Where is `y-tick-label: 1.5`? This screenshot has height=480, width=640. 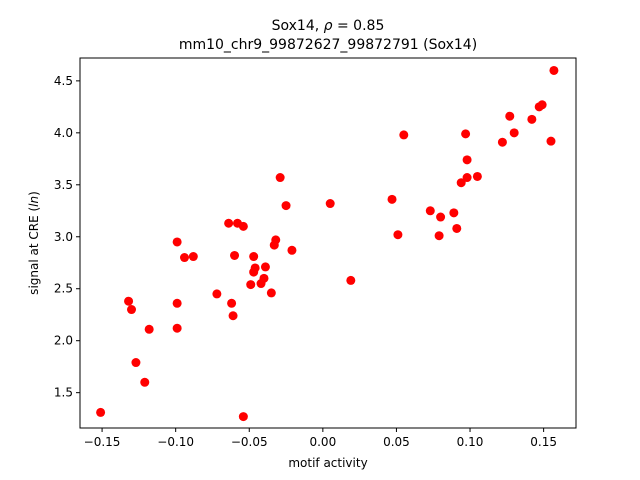
y-tick-label: 1.5 is located at coordinates (63, 393).